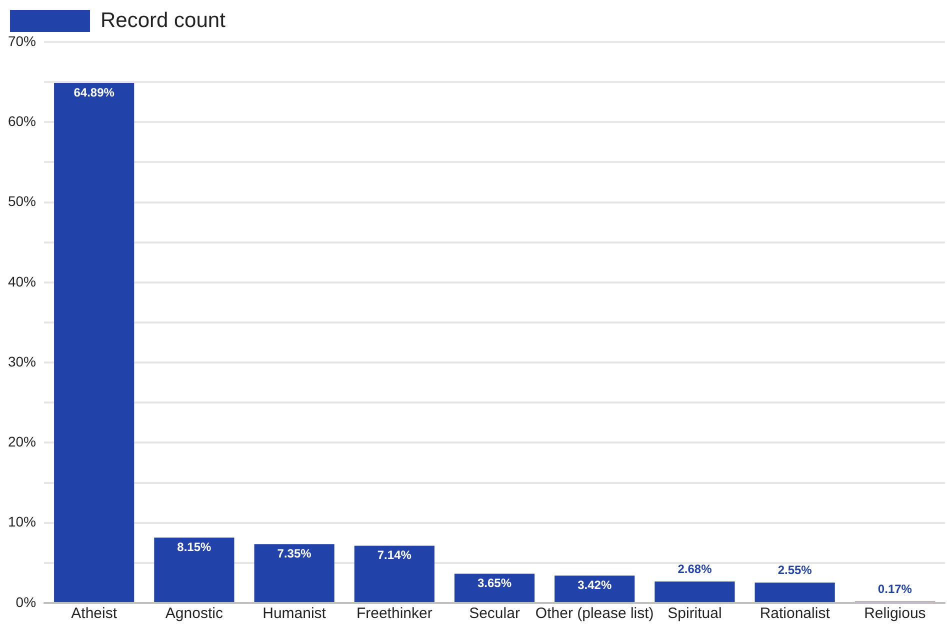 This screenshot has width=947, height=625. What do you see at coordinates (22, 281) in the screenshot?
I see `y-tick-label: 40%` at bounding box center [22, 281].